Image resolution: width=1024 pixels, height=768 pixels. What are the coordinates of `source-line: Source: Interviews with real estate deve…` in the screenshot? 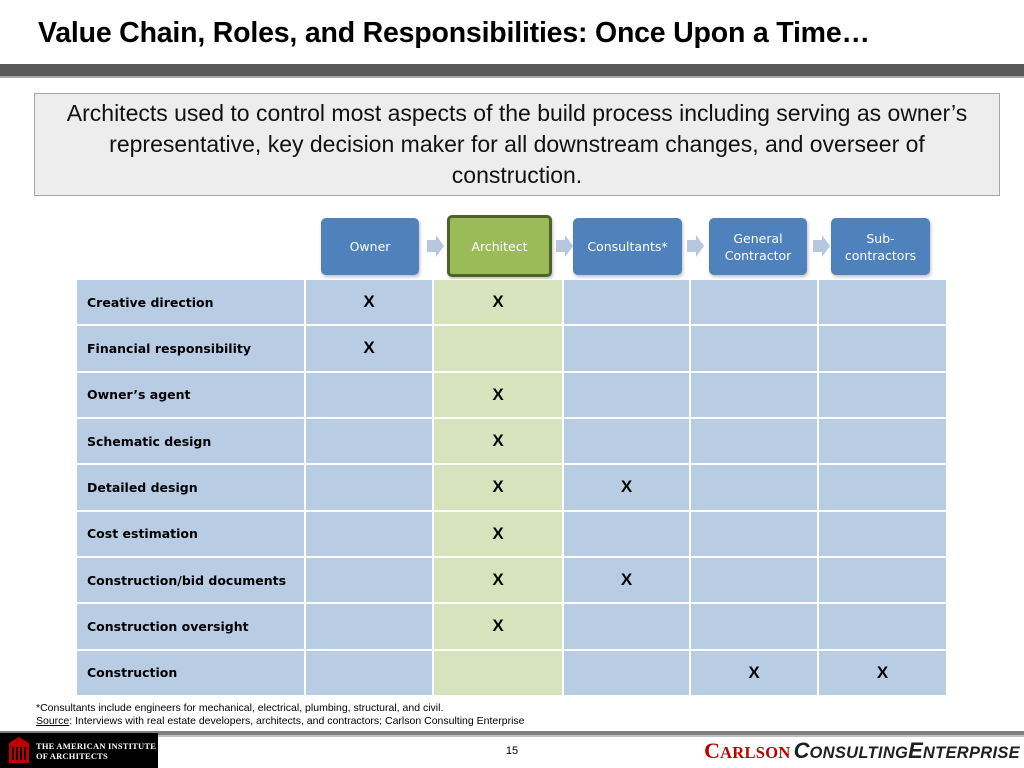 It's located at (280, 721).